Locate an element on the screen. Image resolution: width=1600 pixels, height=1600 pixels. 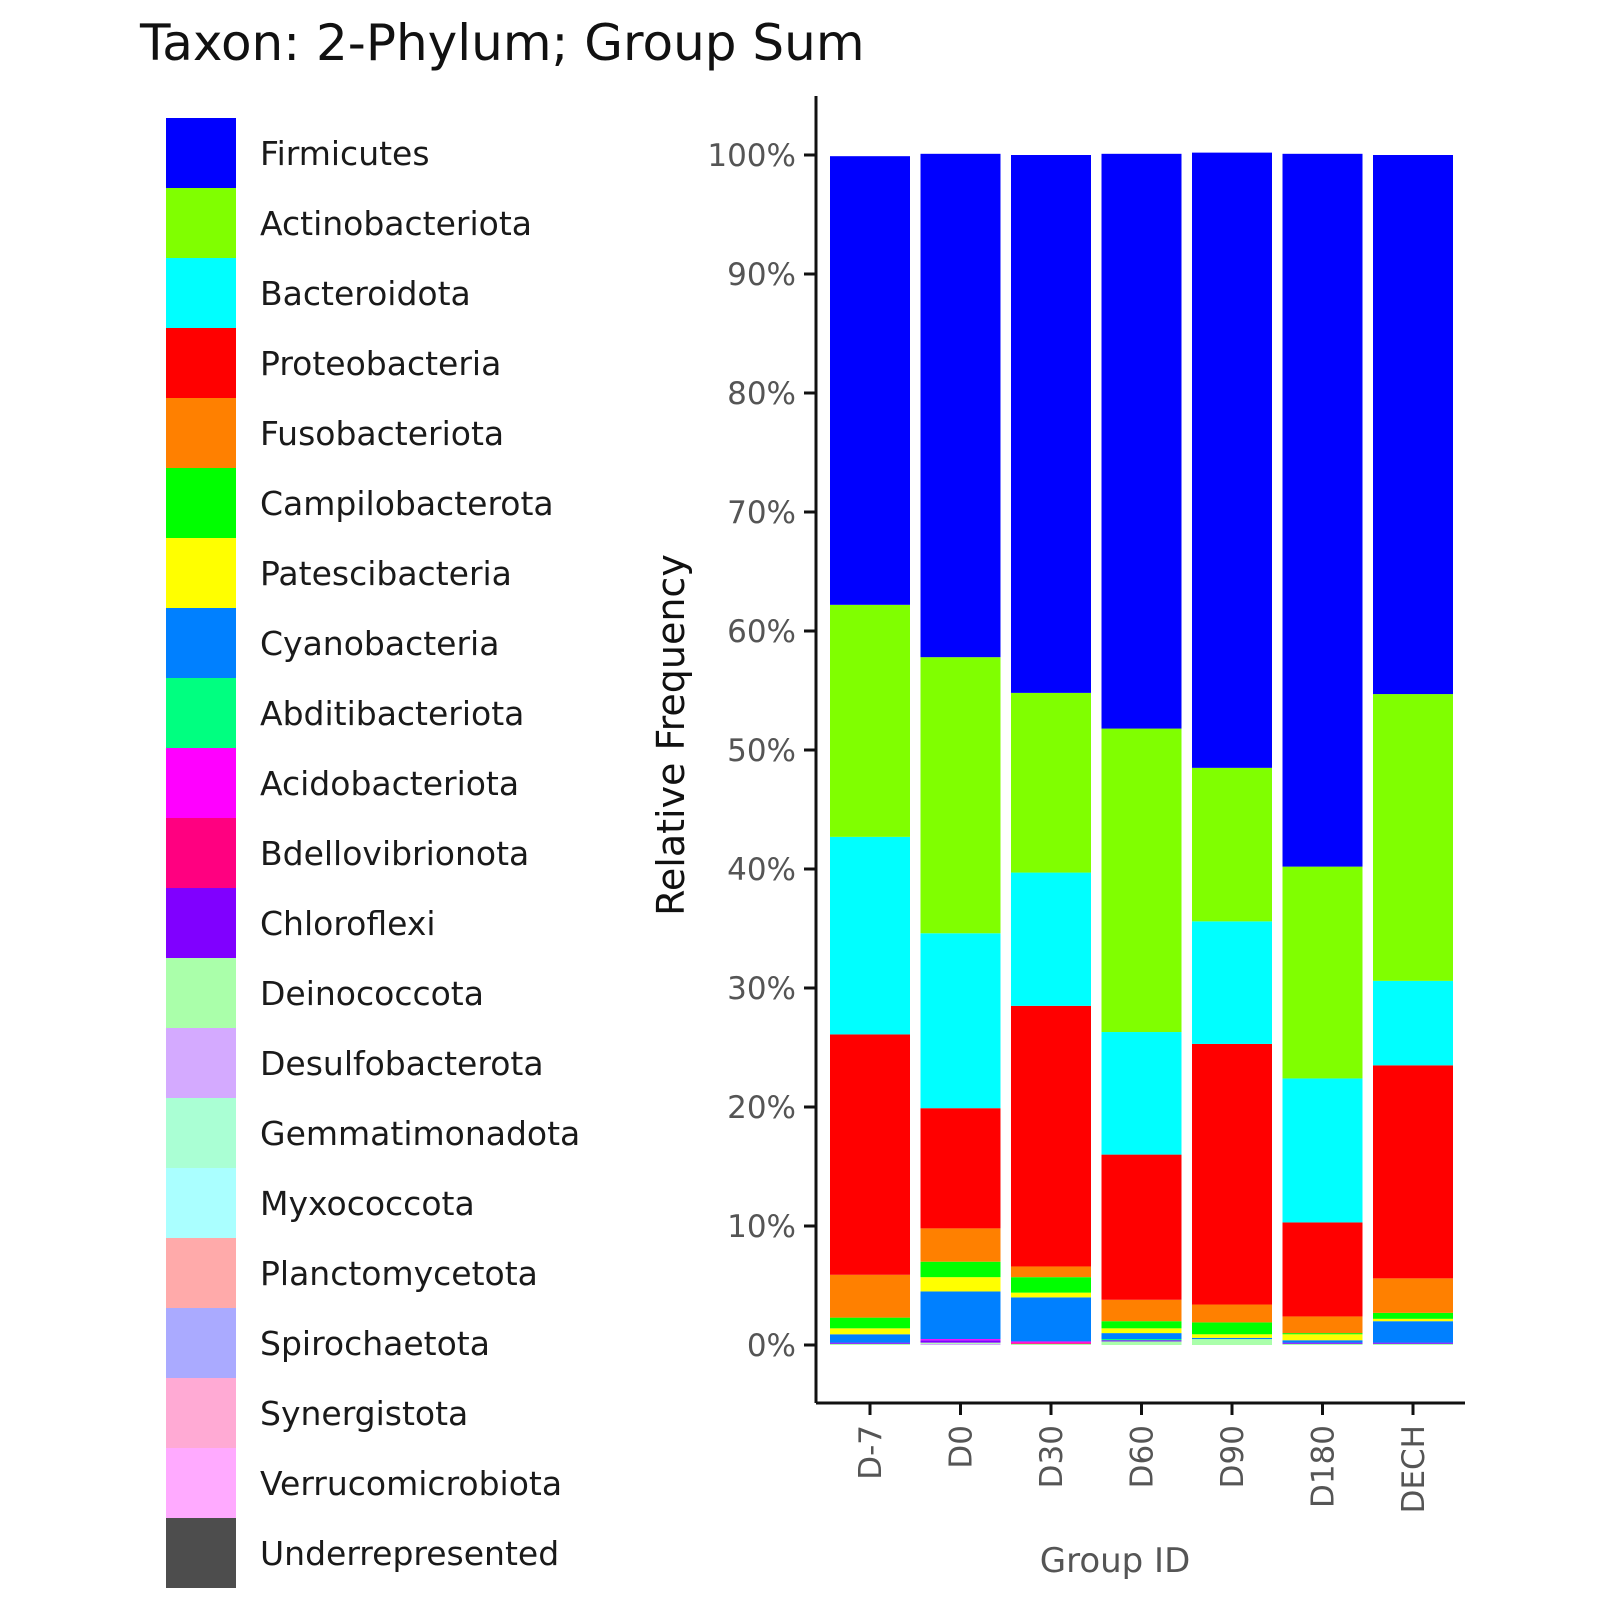
legend-item: Gemmatimonadota is located at coordinates (373, 1133).